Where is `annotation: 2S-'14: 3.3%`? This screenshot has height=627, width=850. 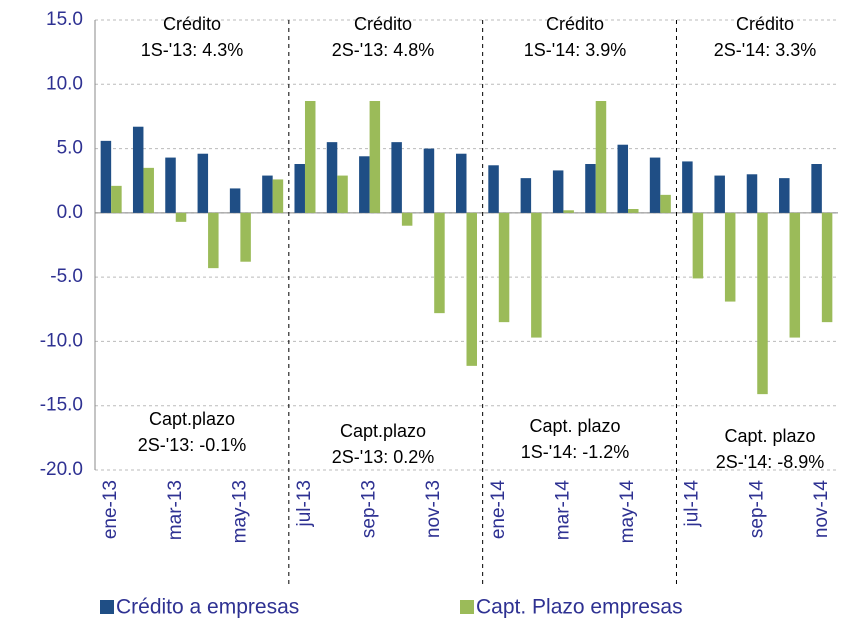
annotation: 2S-'14: 3.3% is located at coordinates (765, 50).